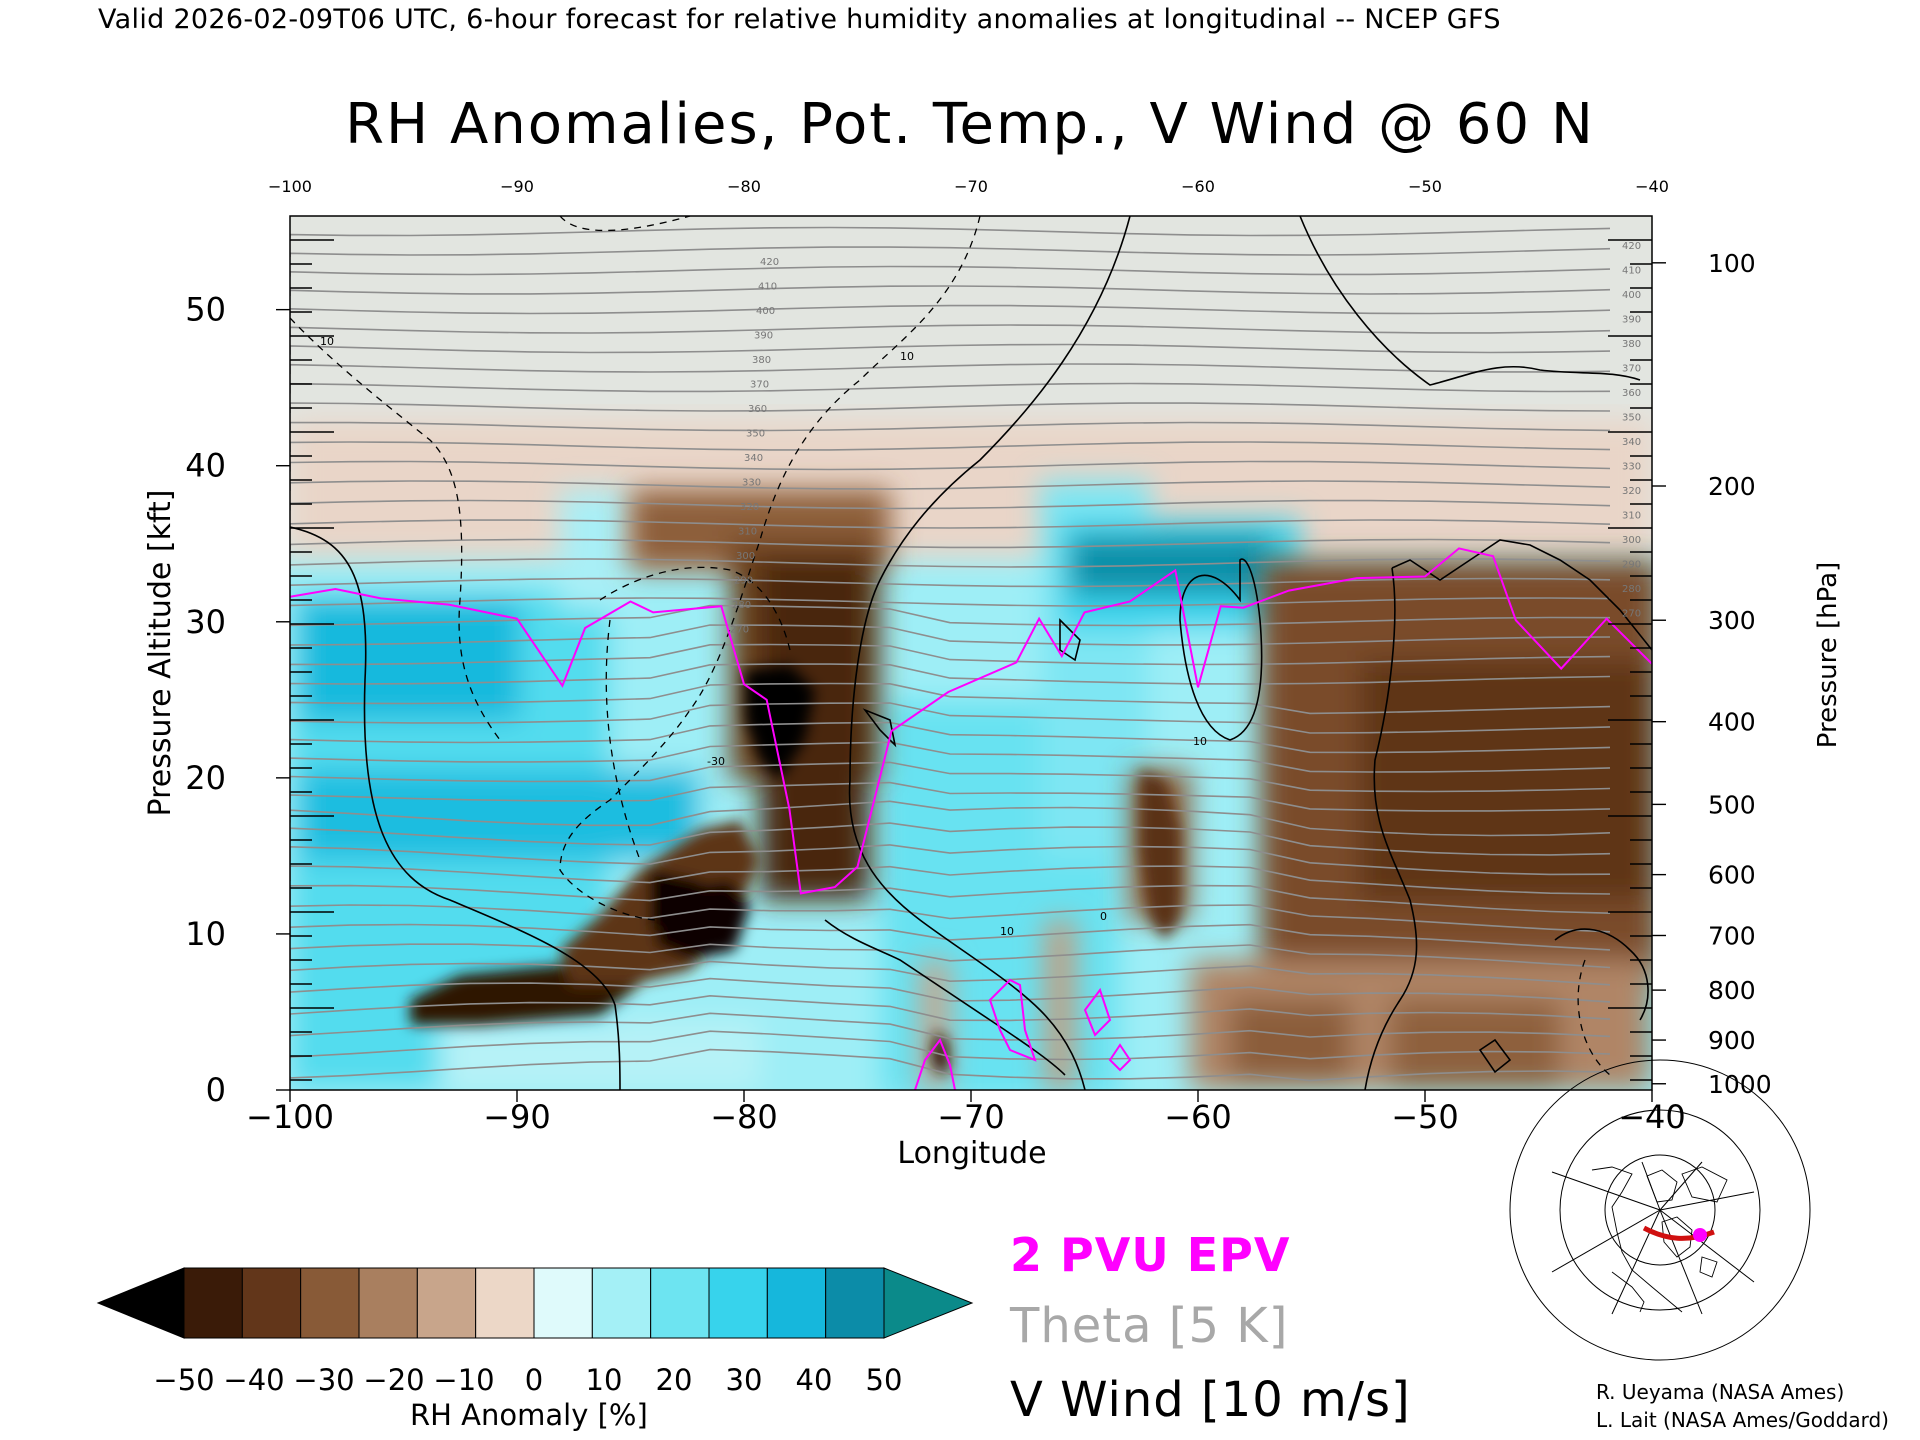 The width and height of the screenshot is (1920, 1440). I want to click on theta-label: 390, so click(763, 336).